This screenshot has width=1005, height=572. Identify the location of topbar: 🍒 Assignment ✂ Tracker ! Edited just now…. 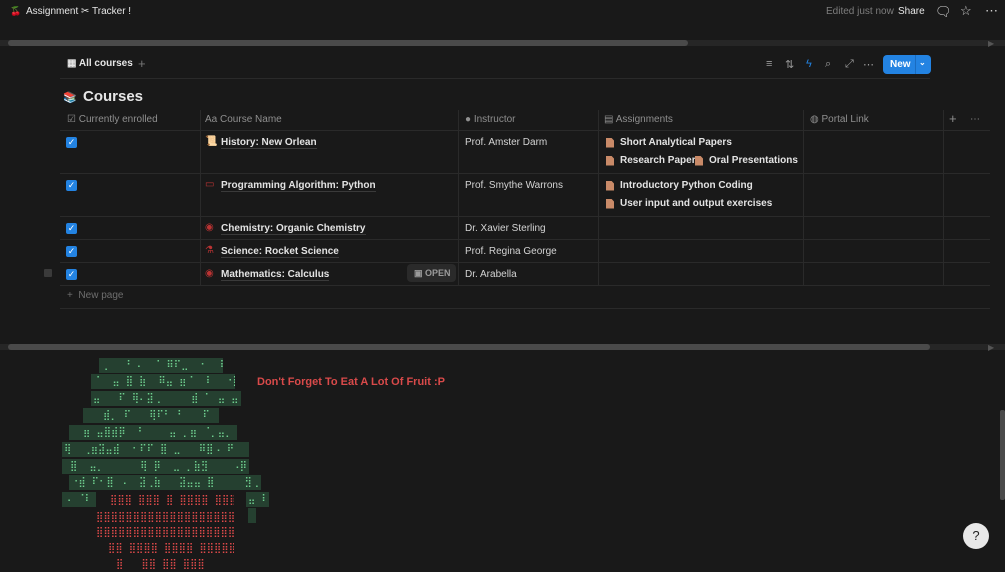
(502, 12).